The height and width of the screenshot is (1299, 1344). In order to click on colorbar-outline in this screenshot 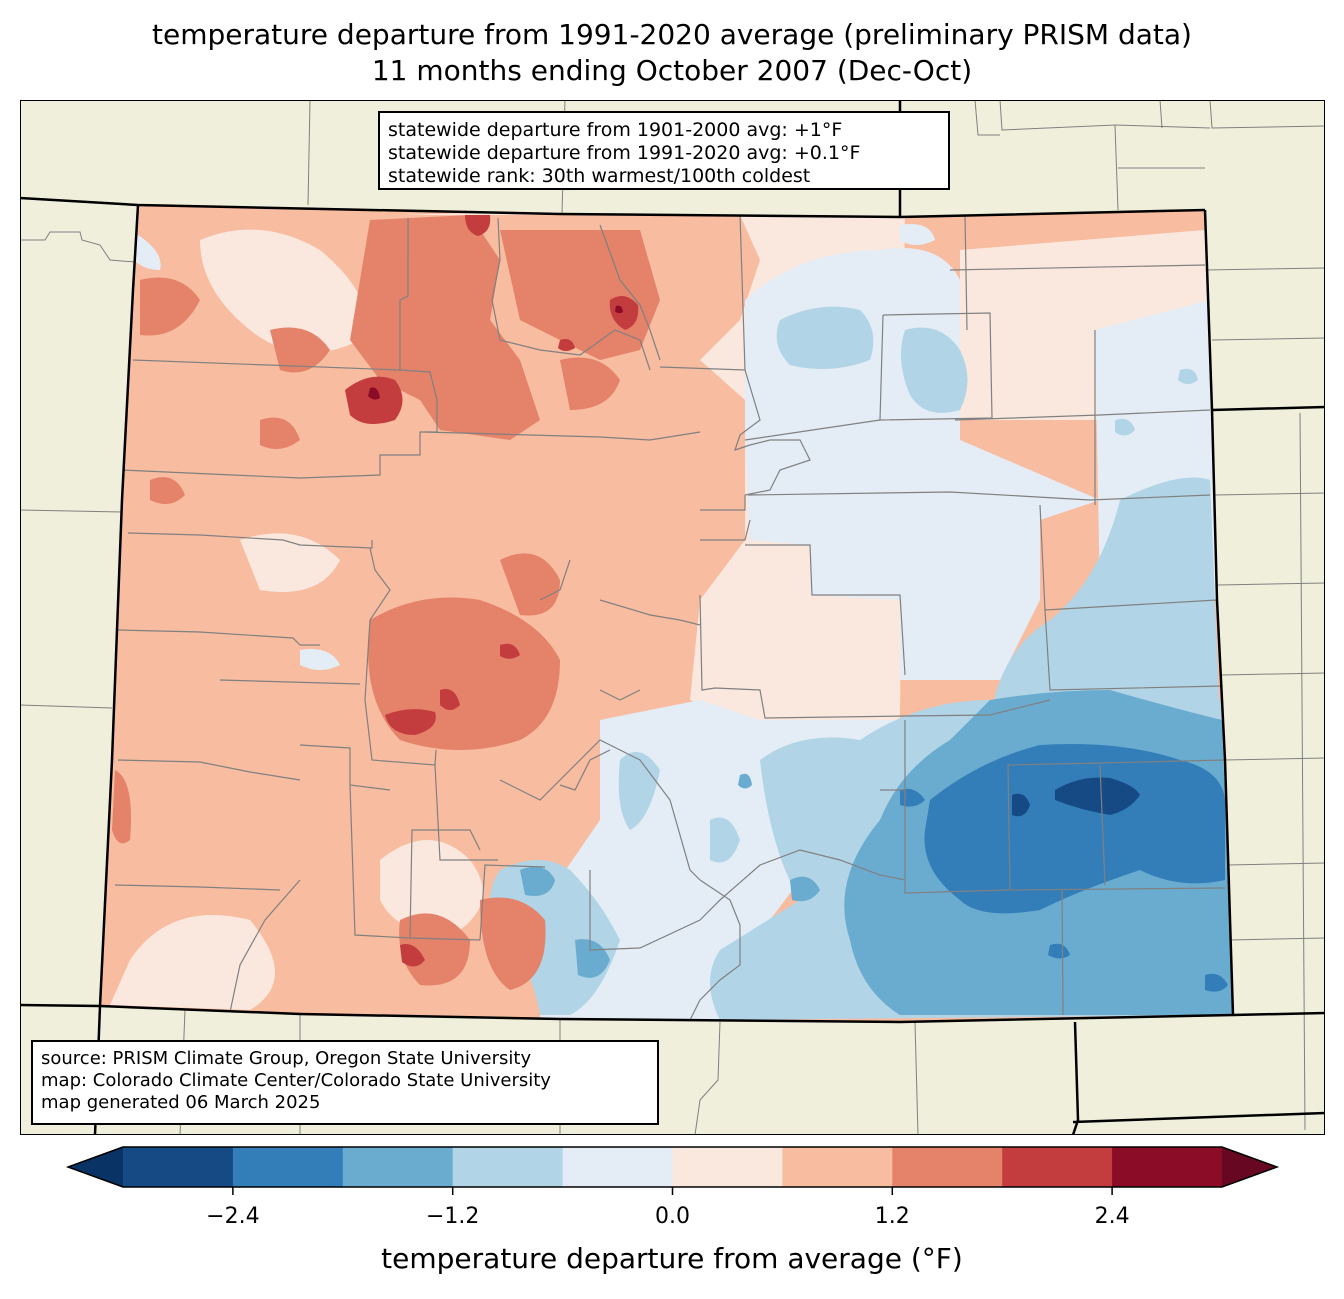, I will do `click(672, 1167)`.